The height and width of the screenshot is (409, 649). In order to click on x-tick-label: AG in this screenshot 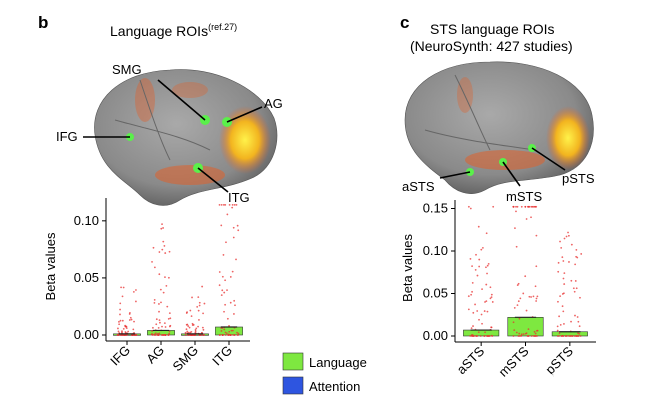, I will do `click(155, 355)`.